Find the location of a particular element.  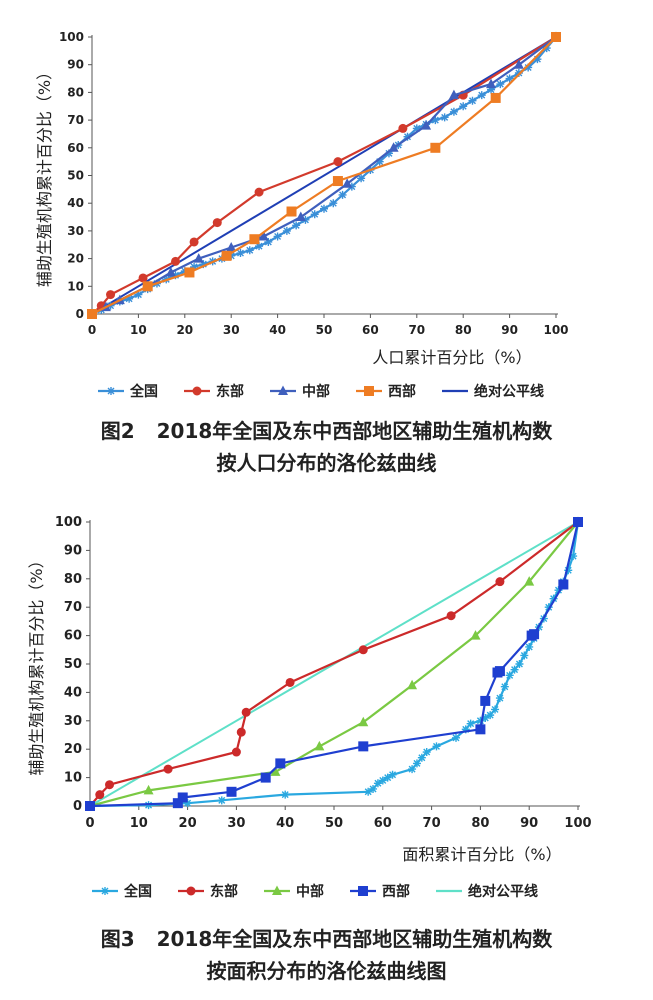

figure-caption-area: 图3 2018年全国及东中西部地区辅助生殖机构数 按面积分布的洛伦兹曲线图 is located at coordinates (326, 955).